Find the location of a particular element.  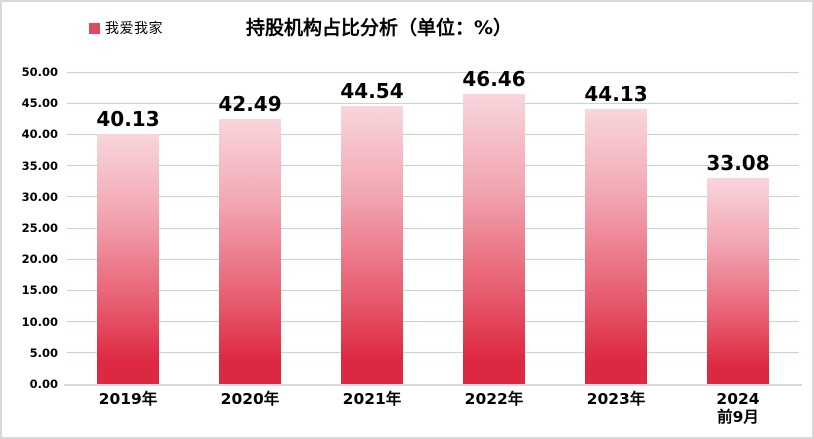

legend-label: 我爱我家 is located at coordinates (134, 29).